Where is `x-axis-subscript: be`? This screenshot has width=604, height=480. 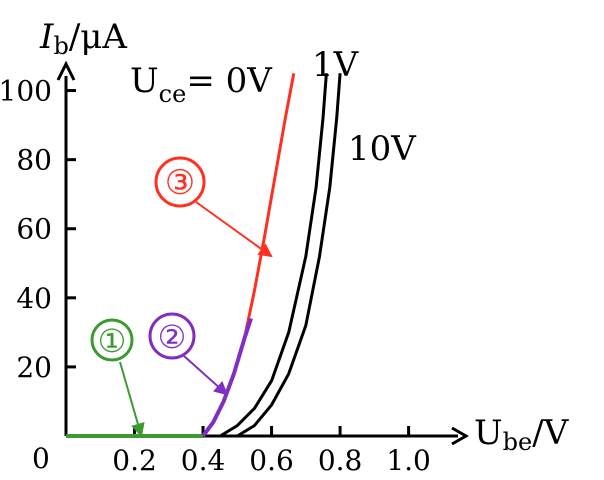
x-axis-subscript: be is located at coordinates (518, 442).